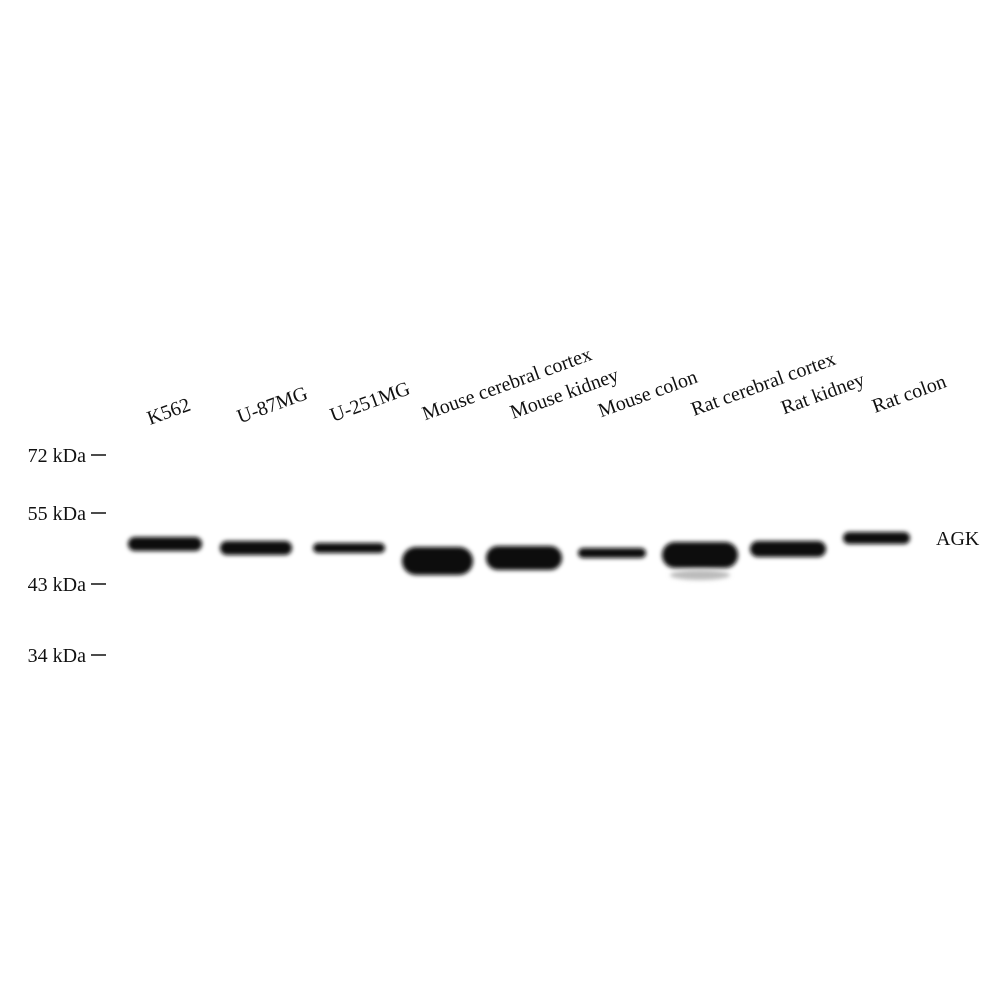 Image resolution: width=1000 pixels, height=1000 pixels. I want to click on band-smear, so click(700, 575).